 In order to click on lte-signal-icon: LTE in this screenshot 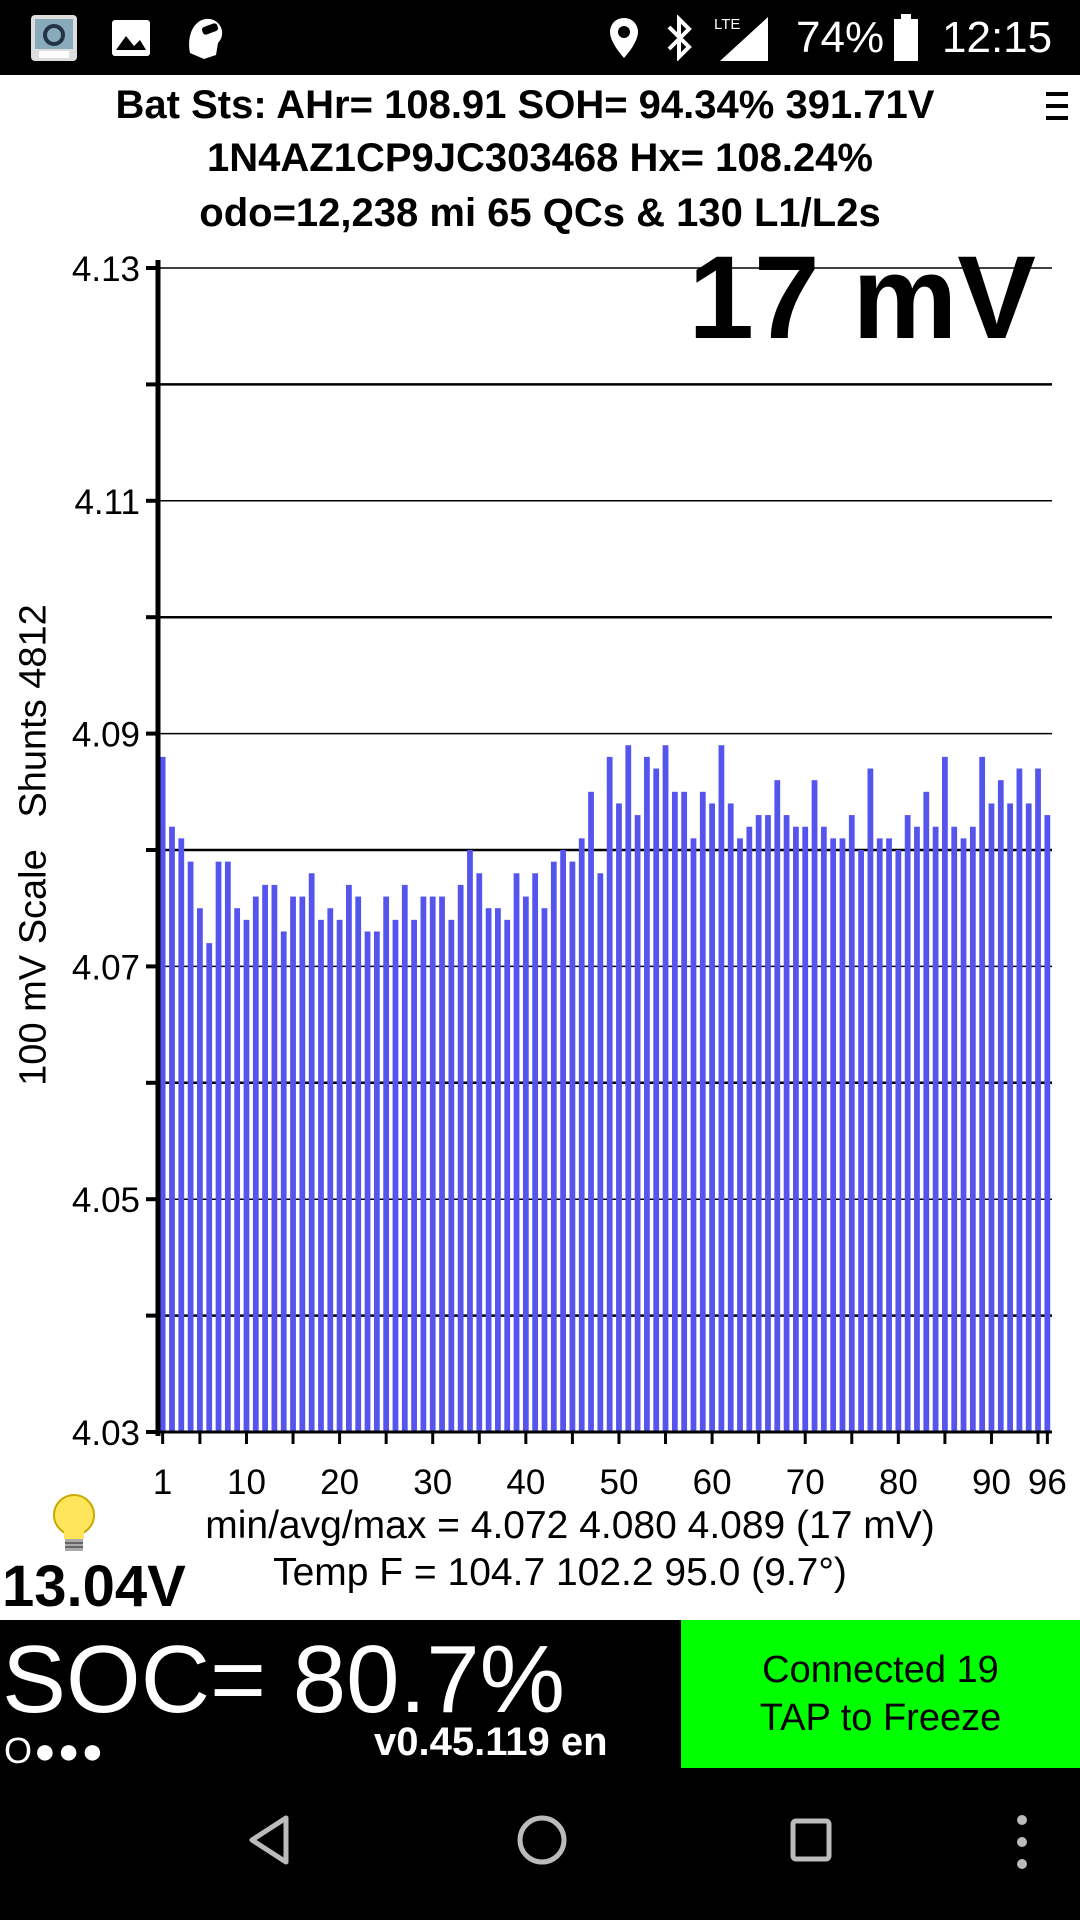, I will do `click(742, 37)`.